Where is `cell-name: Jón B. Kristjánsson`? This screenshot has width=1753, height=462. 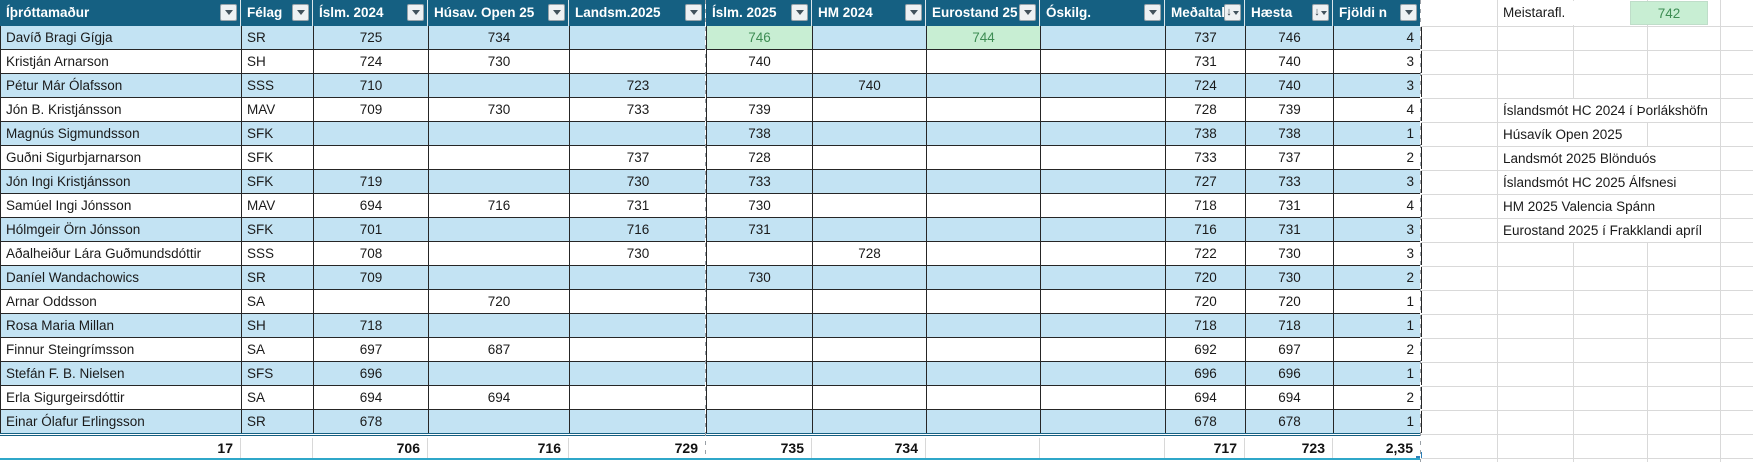 cell-name: Jón B. Kristjánsson is located at coordinates (121, 109).